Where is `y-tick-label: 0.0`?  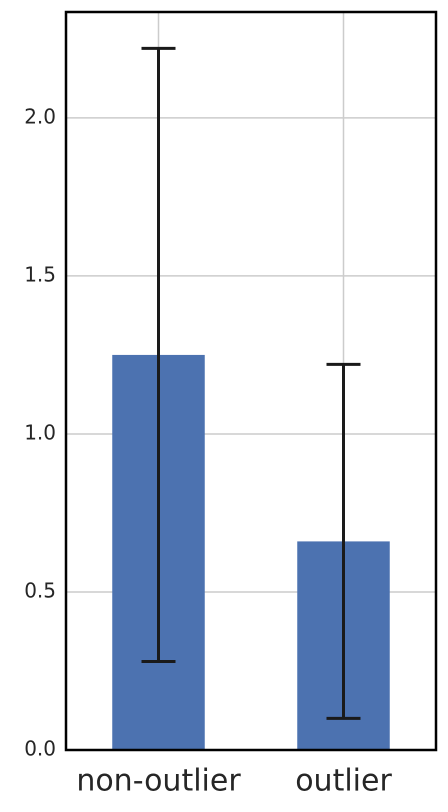 y-tick-label: 0.0 is located at coordinates (40, 749).